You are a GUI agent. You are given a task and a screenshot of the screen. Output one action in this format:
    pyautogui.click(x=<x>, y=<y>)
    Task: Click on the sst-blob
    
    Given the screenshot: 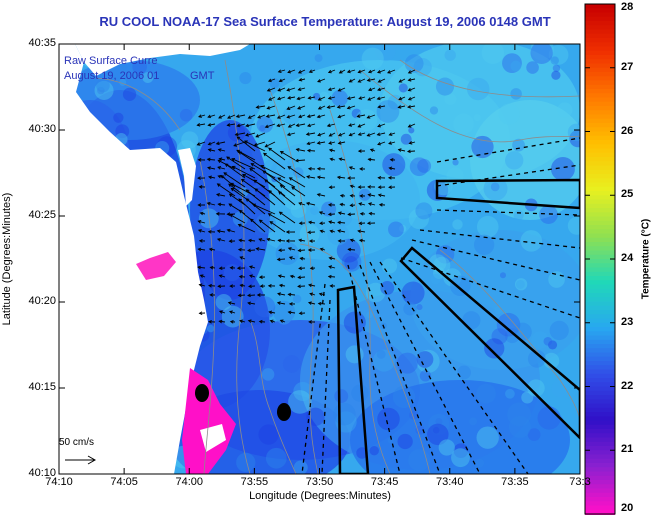 What is the action you would take?
    pyautogui.click(x=525, y=160)
    